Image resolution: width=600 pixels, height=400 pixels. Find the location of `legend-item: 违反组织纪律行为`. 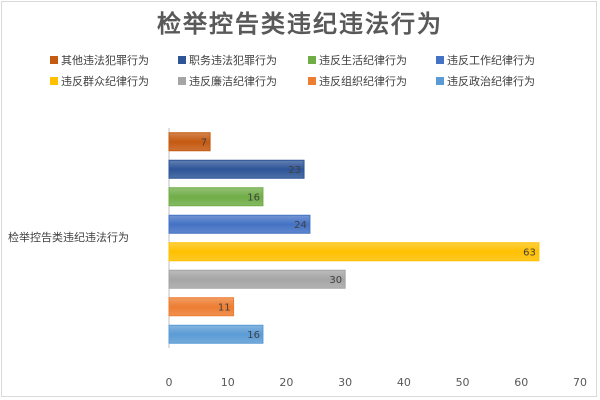

legend-item: 违反组织纪律行为 is located at coordinates (371, 81).